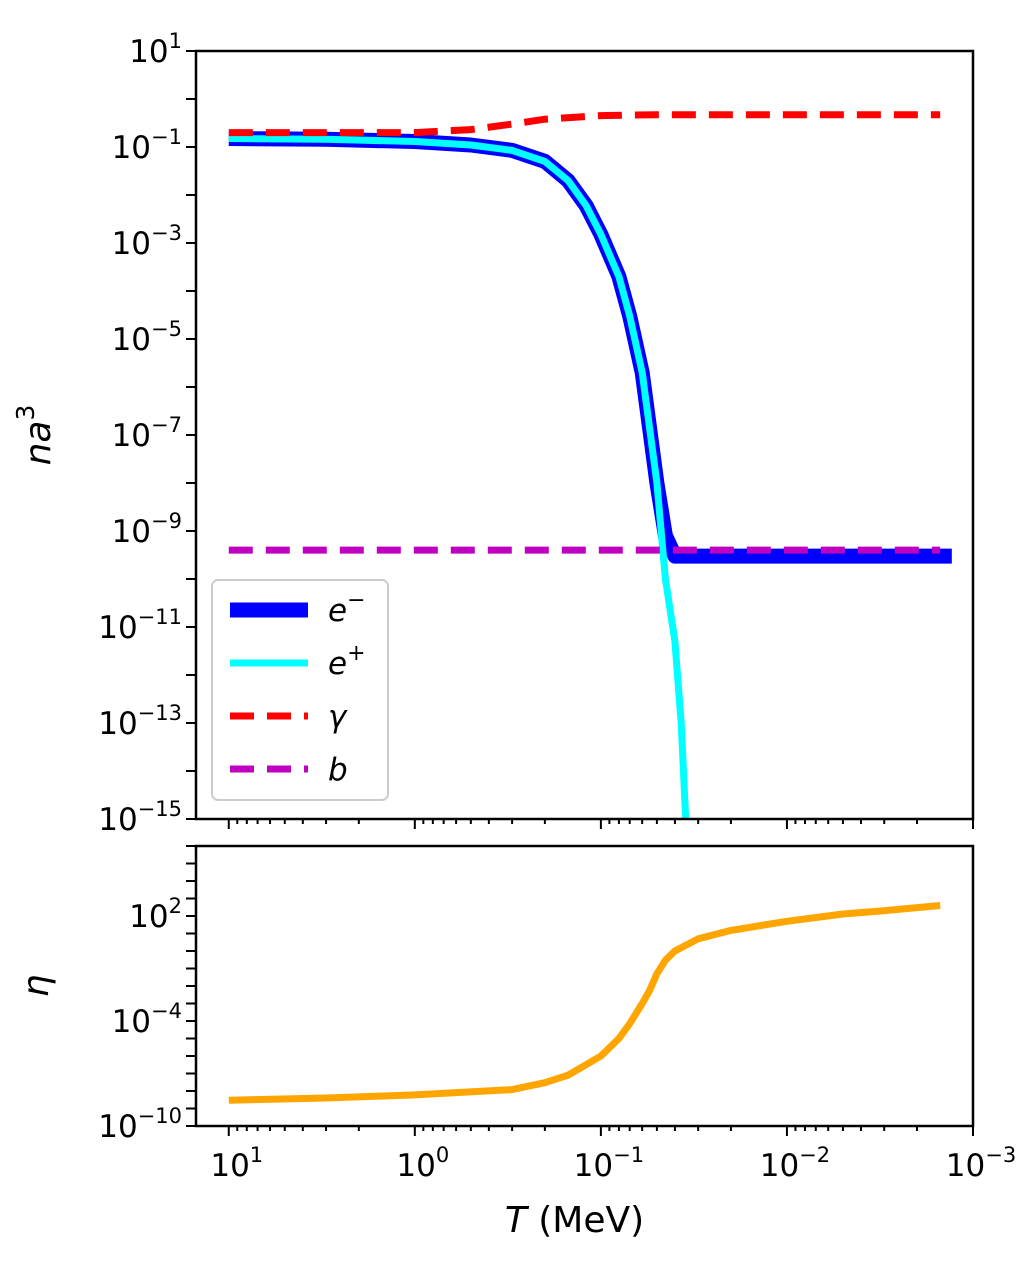 This screenshot has width=1024, height=1280. I want to click on legend: e− e+ γb, so click(300, 690).